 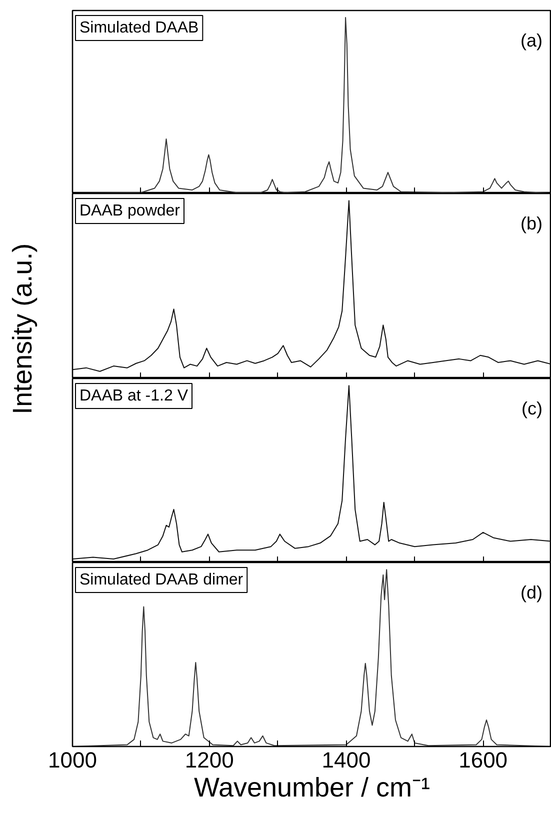 What do you see at coordinates (483, 760) in the screenshot?
I see `x-tick-label: 1600` at bounding box center [483, 760].